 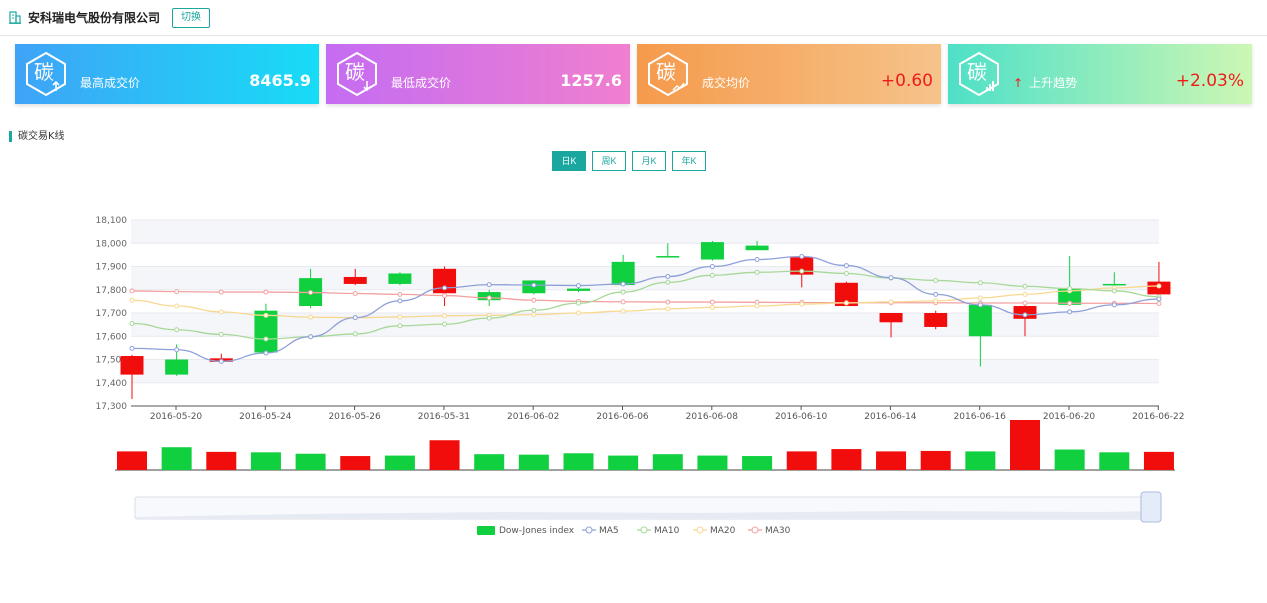 I want to click on x-tick-label: 2016-06-02, so click(x=533, y=417).